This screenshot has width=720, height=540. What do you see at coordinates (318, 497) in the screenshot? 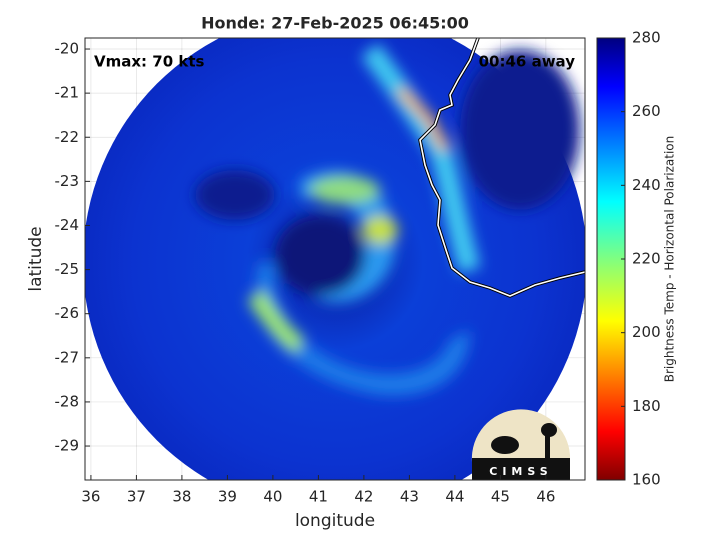
I see `x-tick-label: 41` at bounding box center [318, 497].